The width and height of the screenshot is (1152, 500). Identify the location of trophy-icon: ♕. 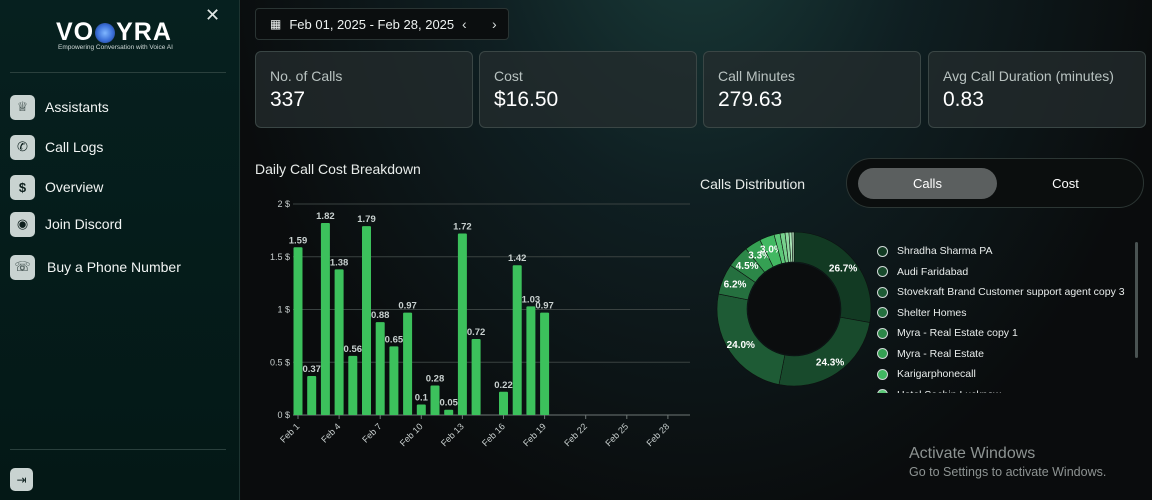
(22, 107).